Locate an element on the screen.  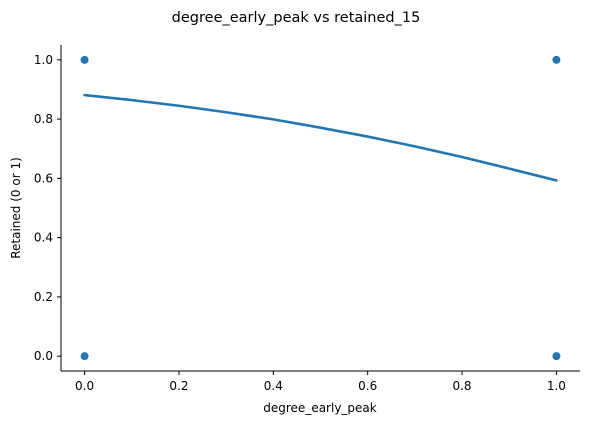
y-tick-label: 0.4 is located at coordinates (43, 238).